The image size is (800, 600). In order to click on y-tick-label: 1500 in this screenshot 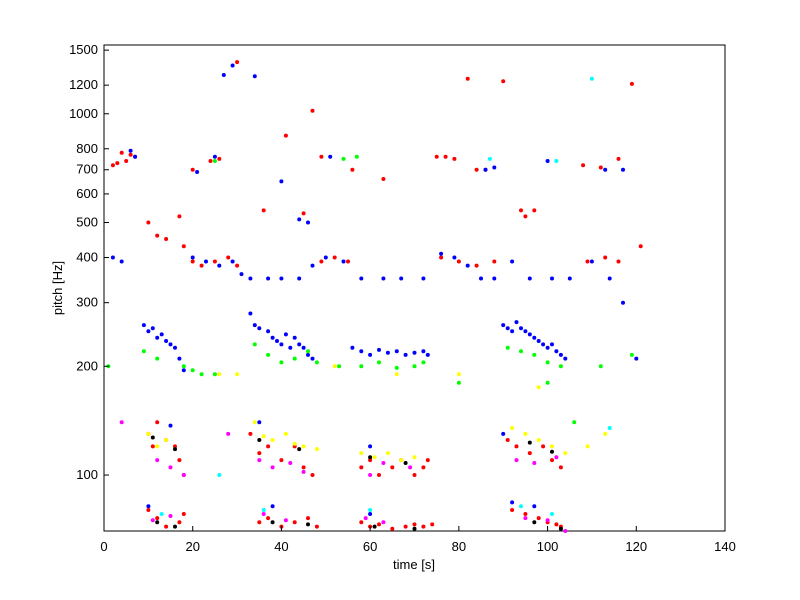, I will do `click(83, 49)`.